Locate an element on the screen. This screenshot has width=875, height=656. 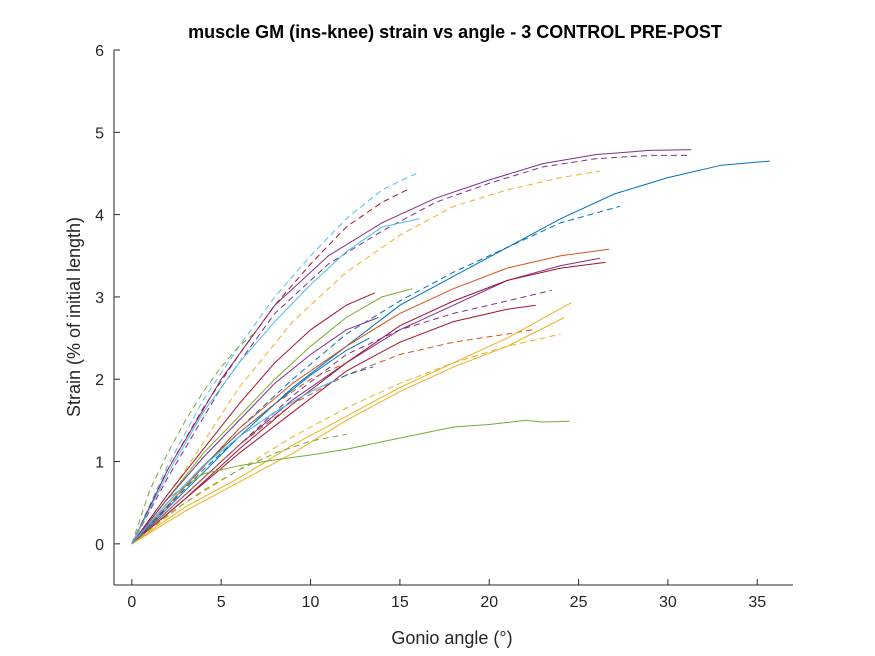
y-tick-label: 3 is located at coordinates (99, 298).